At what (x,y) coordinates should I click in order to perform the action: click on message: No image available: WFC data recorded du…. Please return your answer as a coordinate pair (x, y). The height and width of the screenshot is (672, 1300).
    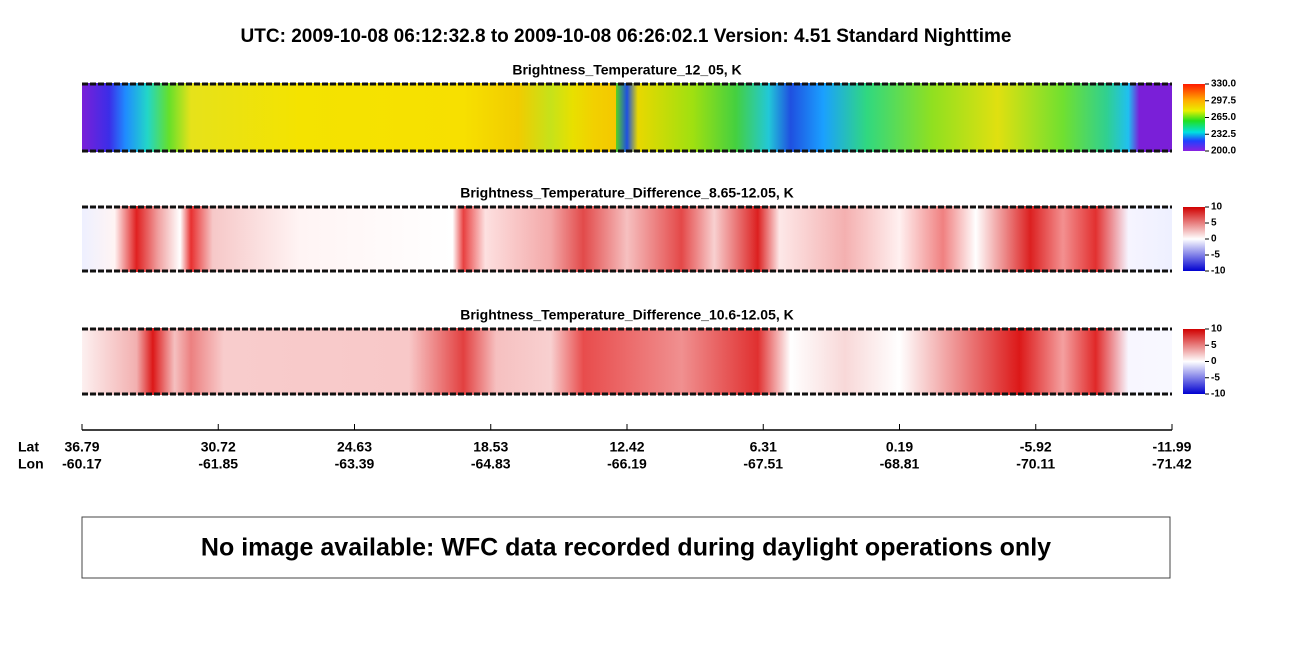
    Looking at the image, I should click on (626, 548).